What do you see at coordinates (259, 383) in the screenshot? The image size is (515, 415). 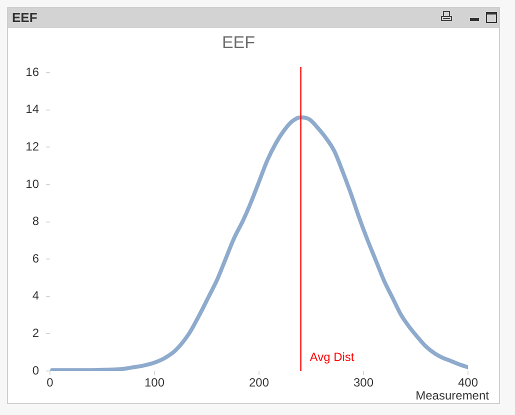 I see `x-tick-label: 200` at bounding box center [259, 383].